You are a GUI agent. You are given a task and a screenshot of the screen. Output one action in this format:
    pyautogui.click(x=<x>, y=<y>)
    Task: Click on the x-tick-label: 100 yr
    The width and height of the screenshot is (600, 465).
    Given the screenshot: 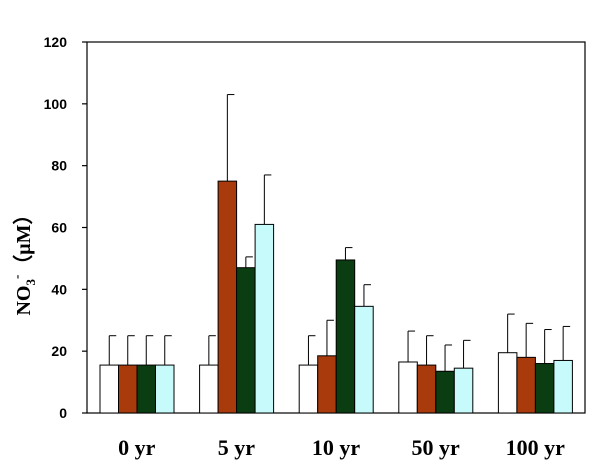 What is the action you would take?
    pyautogui.click(x=536, y=447)
    